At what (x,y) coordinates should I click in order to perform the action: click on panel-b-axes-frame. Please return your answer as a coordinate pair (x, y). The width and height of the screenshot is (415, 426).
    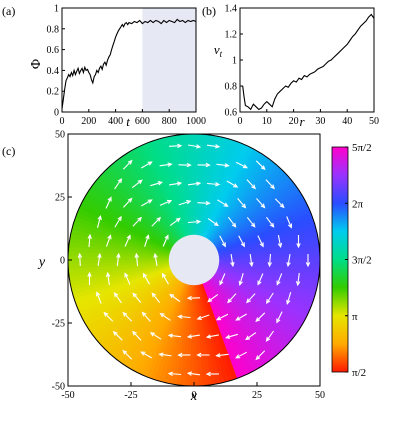
    Looking at the image, I should click on (307, 60).